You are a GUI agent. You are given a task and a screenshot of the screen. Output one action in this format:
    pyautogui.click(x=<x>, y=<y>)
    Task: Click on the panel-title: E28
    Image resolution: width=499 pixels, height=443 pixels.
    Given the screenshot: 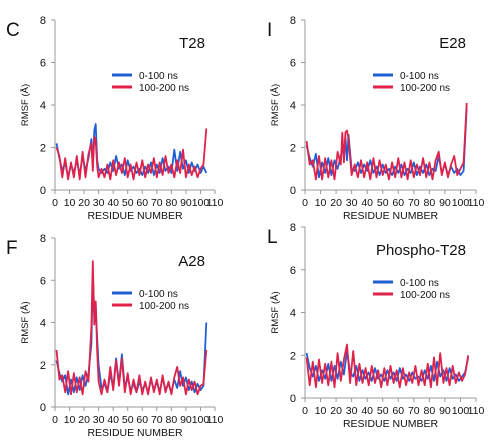 What is the action you would take?
    pyautogui.click(x=452, y=43)
    